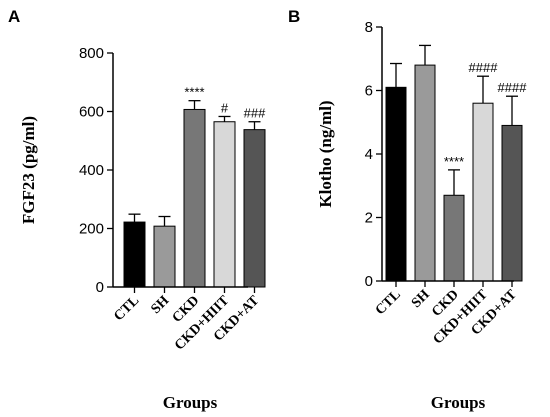 This screenshot has height=417, width=550. Describe the element at coordinates (91, 53) in the screenshot. I see `y-tick-label: 800` at that location.